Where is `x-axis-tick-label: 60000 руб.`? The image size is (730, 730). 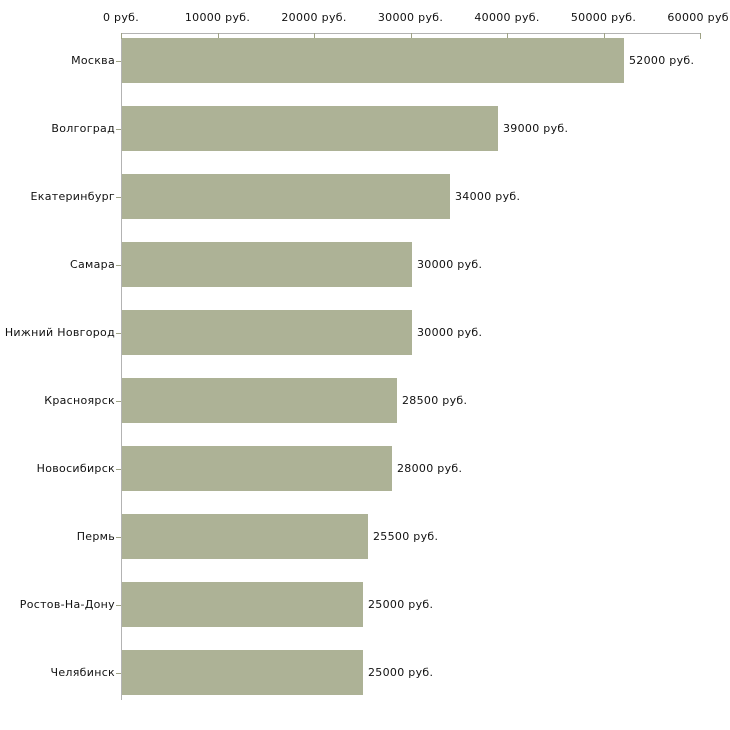
x-axis-tick-label: 60000 руб. is located at coordinates (698, 17).